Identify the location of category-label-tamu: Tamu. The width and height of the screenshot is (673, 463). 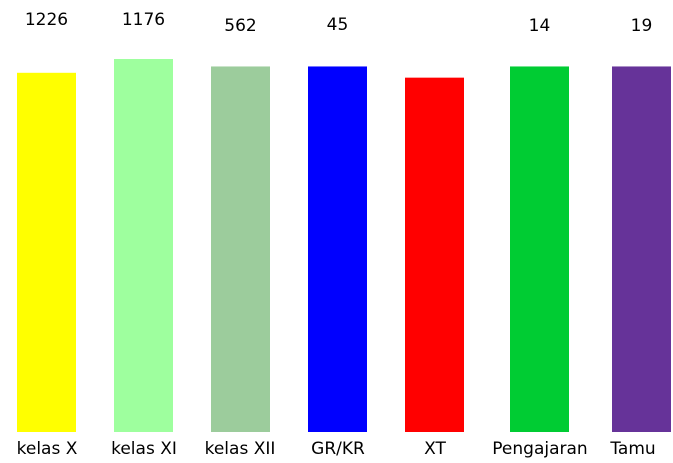
(632, 449).